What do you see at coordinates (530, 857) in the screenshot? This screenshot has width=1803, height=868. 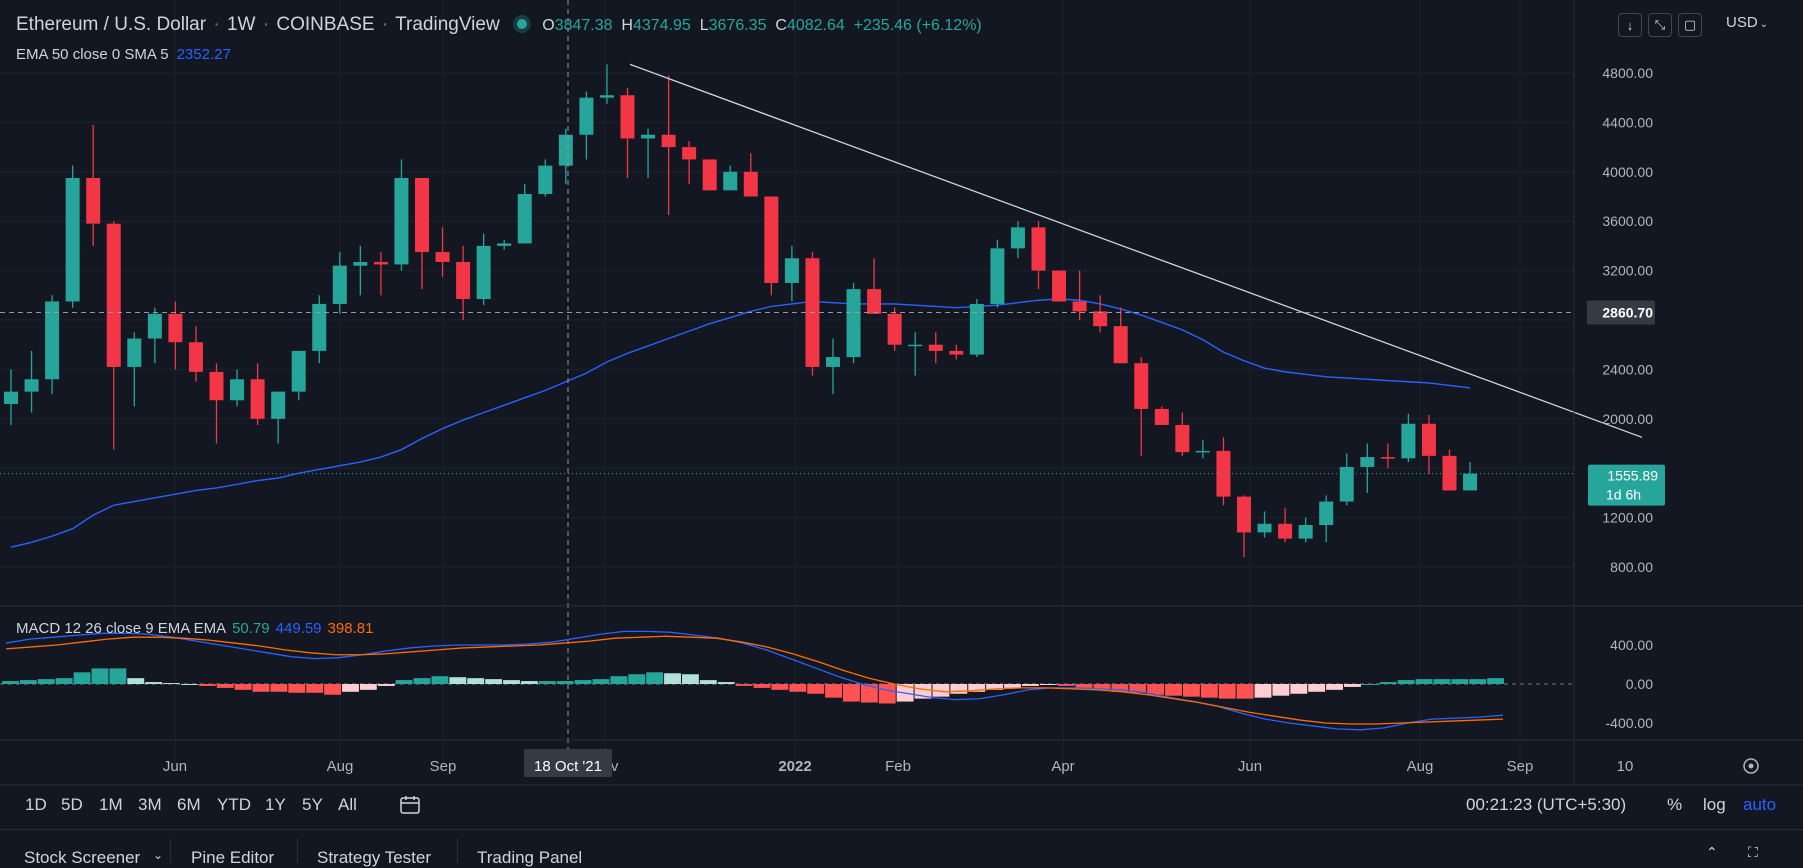 I see `tab-trading-panel: Trading Panel` at bounding box center [530, 857].